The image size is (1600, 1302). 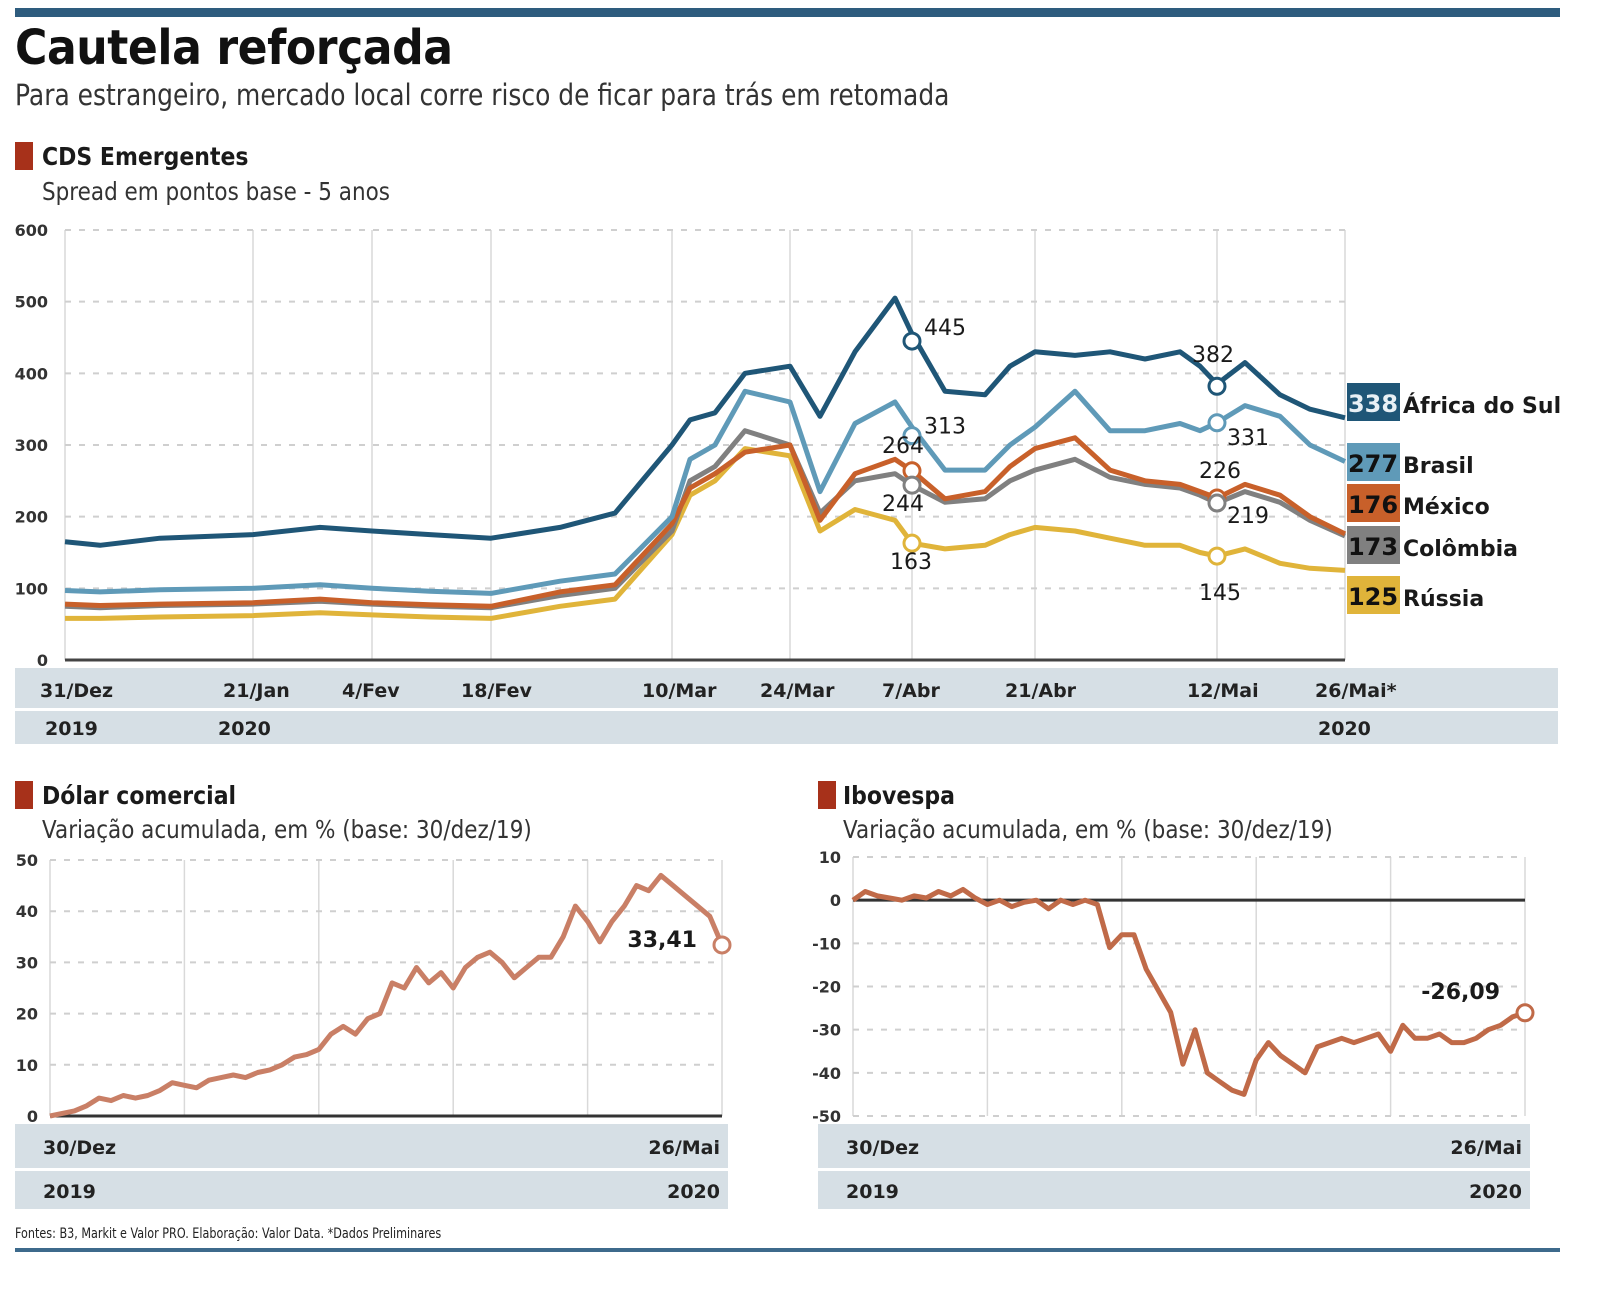 What do you see at coordinates (786, 727) in the screenshot?
I see `cds-year-band` at bounding box center [786, 727].